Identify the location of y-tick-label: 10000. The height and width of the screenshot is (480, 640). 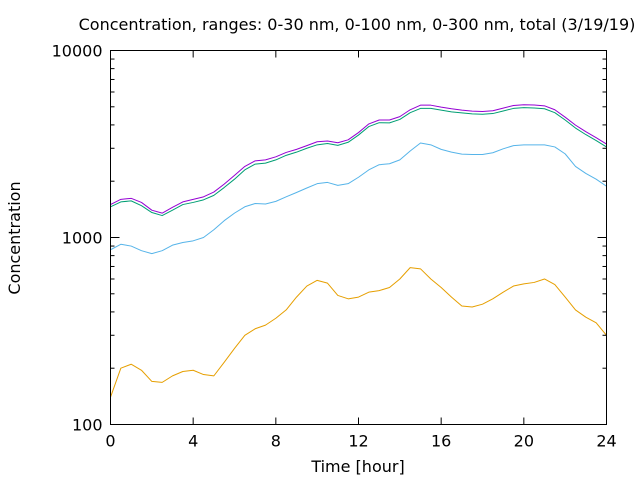
(77, 51).